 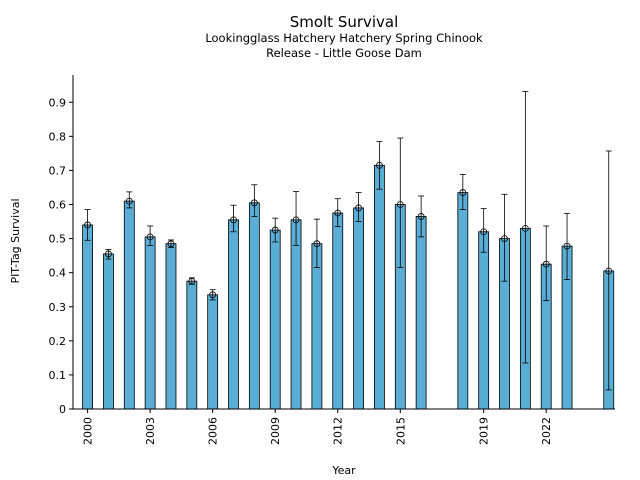 I want to click on x-axis-ticks: 2000 2003 2006 2009 2012 2015 2019 2022, so click(x=317, y=427).